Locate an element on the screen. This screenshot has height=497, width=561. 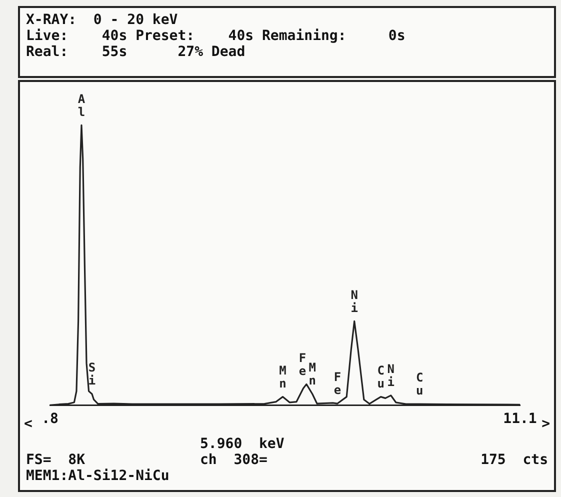
text: 175 cts is located at coordinates (514, 460).